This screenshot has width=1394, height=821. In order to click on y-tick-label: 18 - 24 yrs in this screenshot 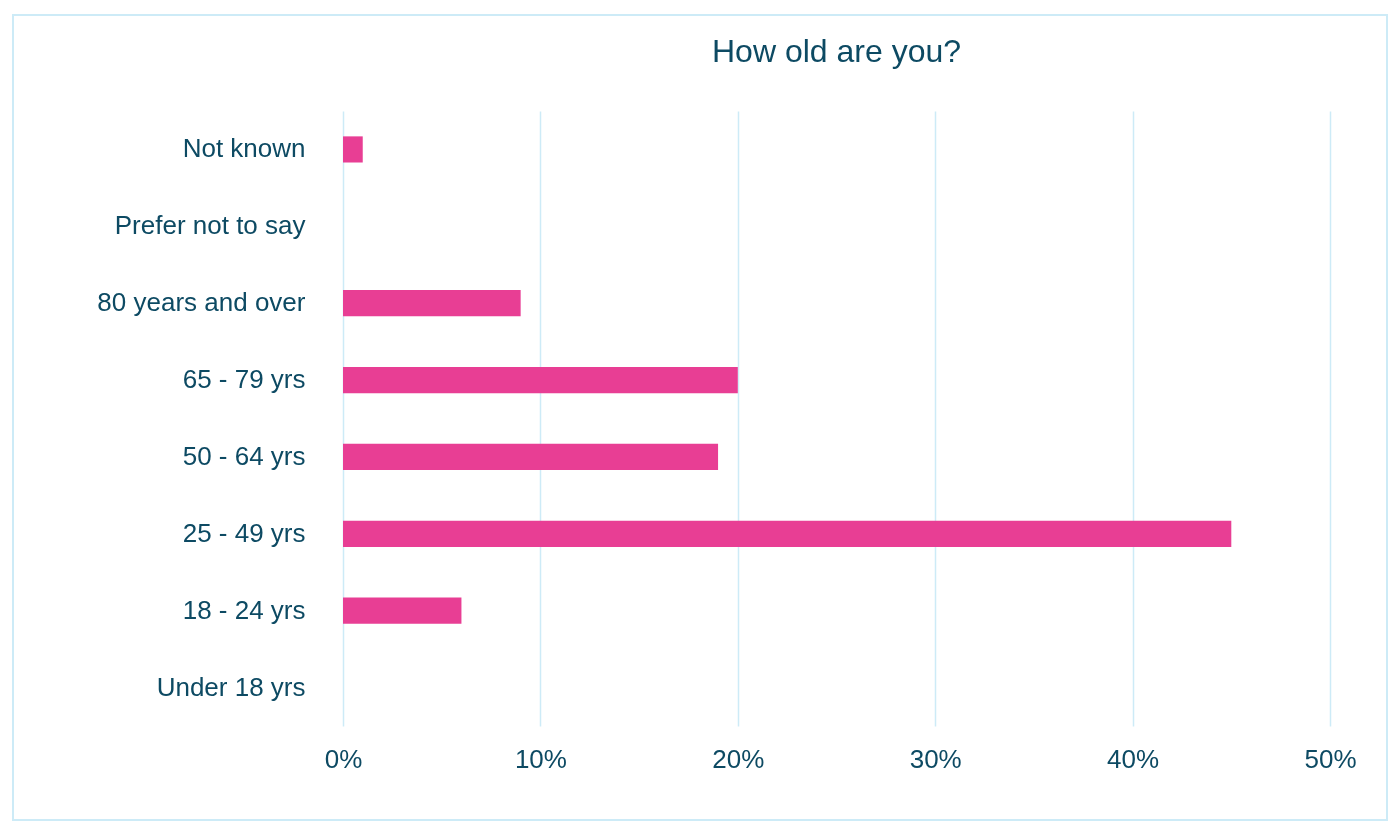, I will do `click(244, 609)`.